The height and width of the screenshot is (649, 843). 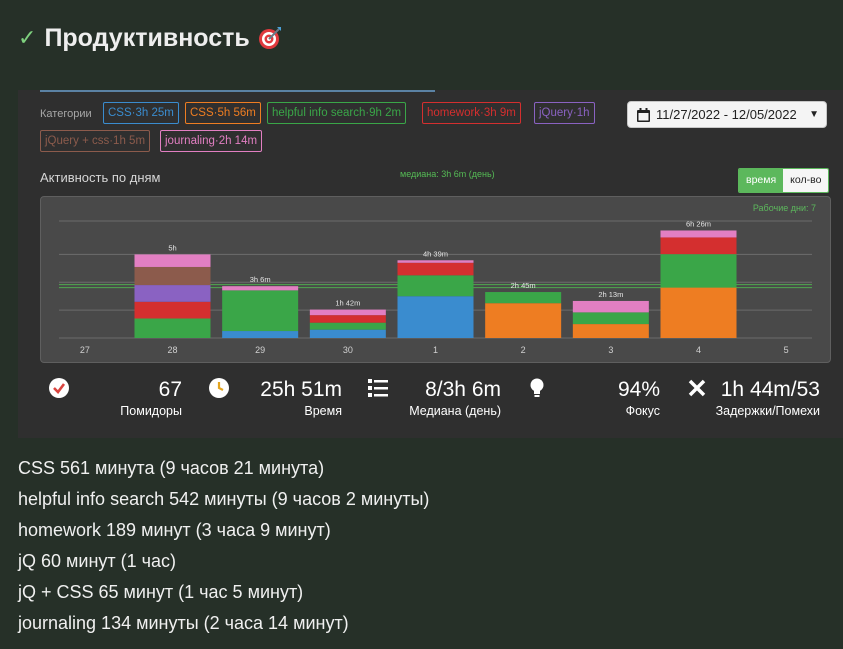 What do you see at coordinates (223, 113) in the screenshot?
I see `category-tag-css-orange: CSS·5h 56m` at bounding box center [223, 113].